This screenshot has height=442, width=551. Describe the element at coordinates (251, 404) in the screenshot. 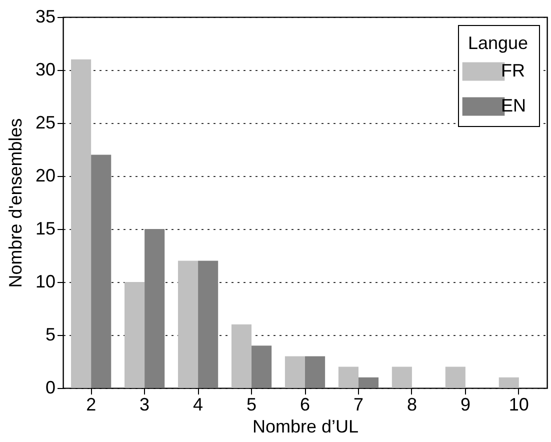

I see `x-tick-label: 5` at that location.